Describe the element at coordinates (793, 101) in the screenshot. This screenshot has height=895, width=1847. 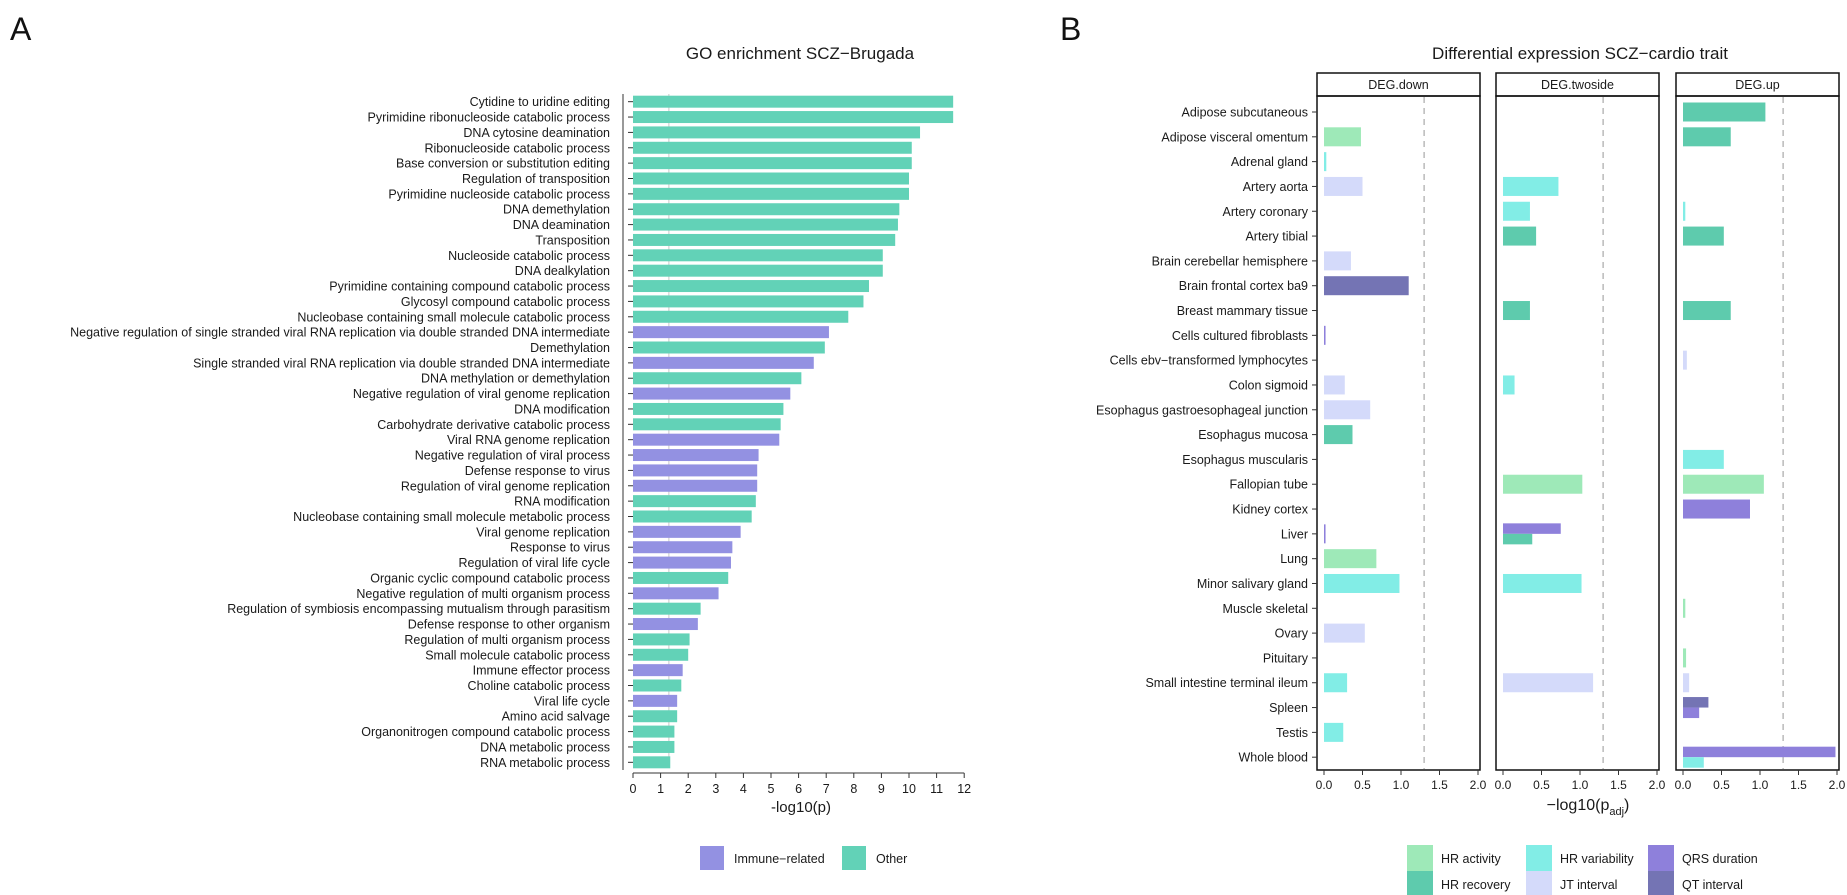
I see `bar-cytidine-to-uridine-editing` at that location.